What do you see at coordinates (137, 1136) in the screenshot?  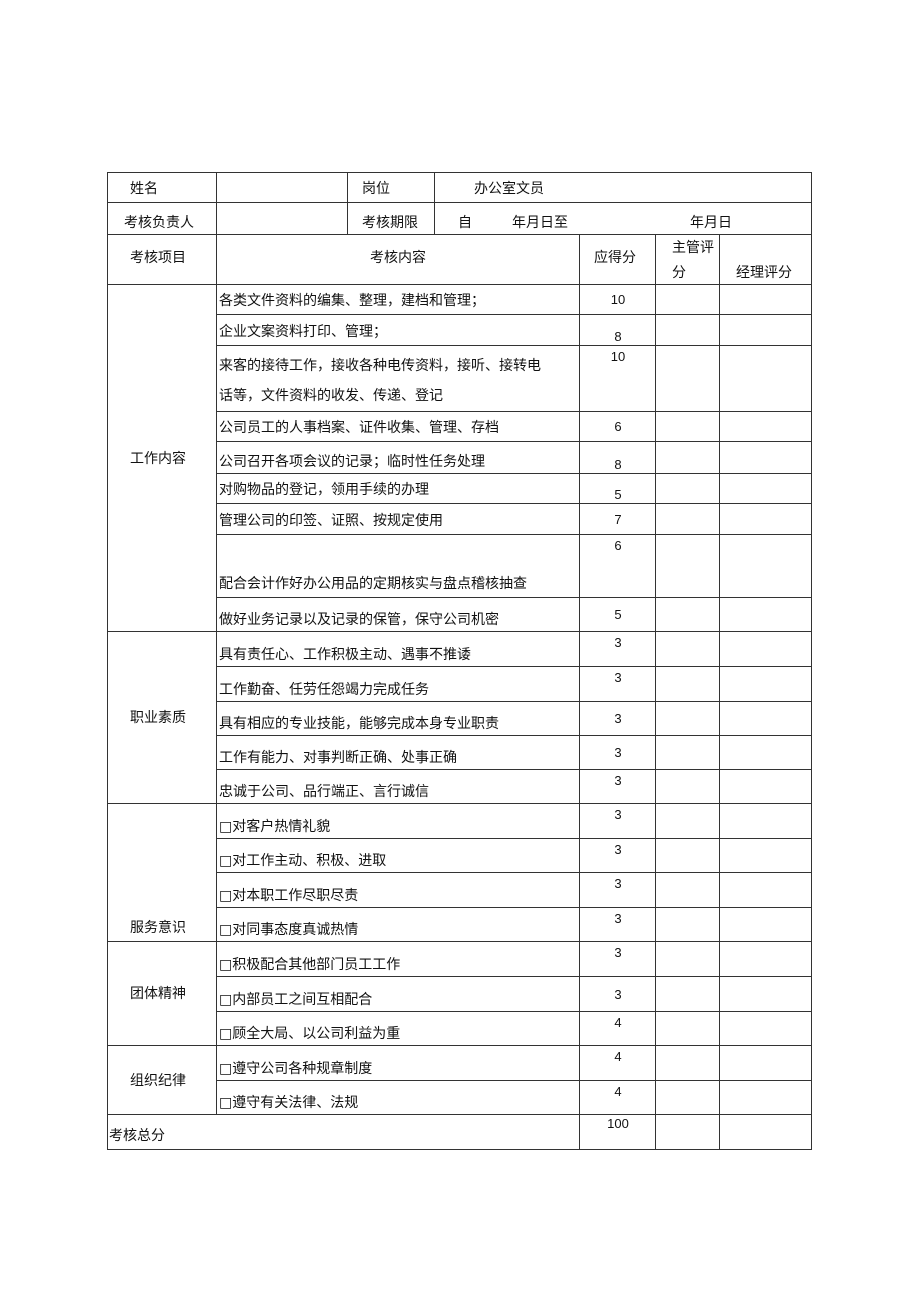 I see `total-label: 考核总分` at bounding box center [137, 1136].